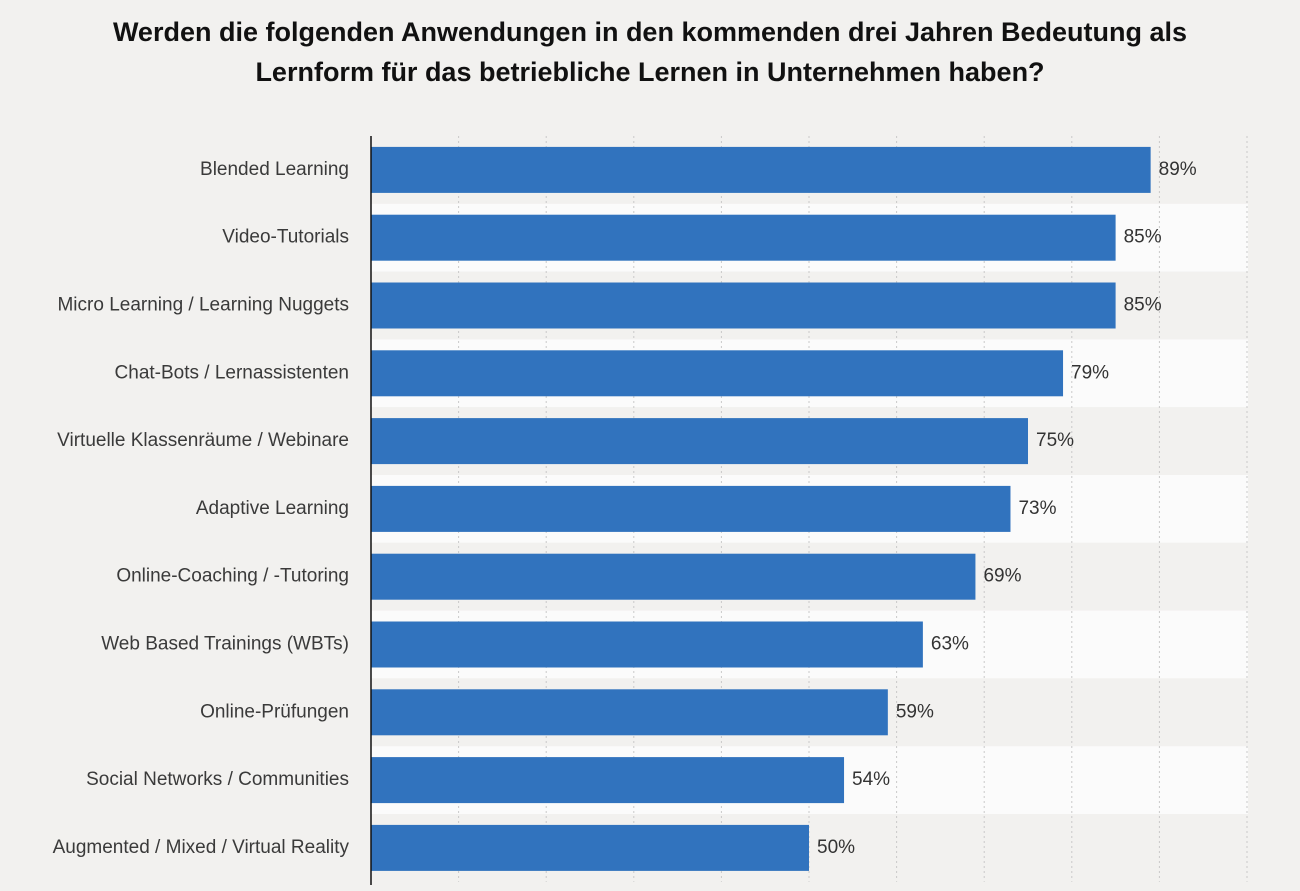 This screenshot has height=891, width=1300. What do you see at coordinates (1090, 372) in the screenshot?
I see `value-label: 79%` at bounding box center [1090, 372].